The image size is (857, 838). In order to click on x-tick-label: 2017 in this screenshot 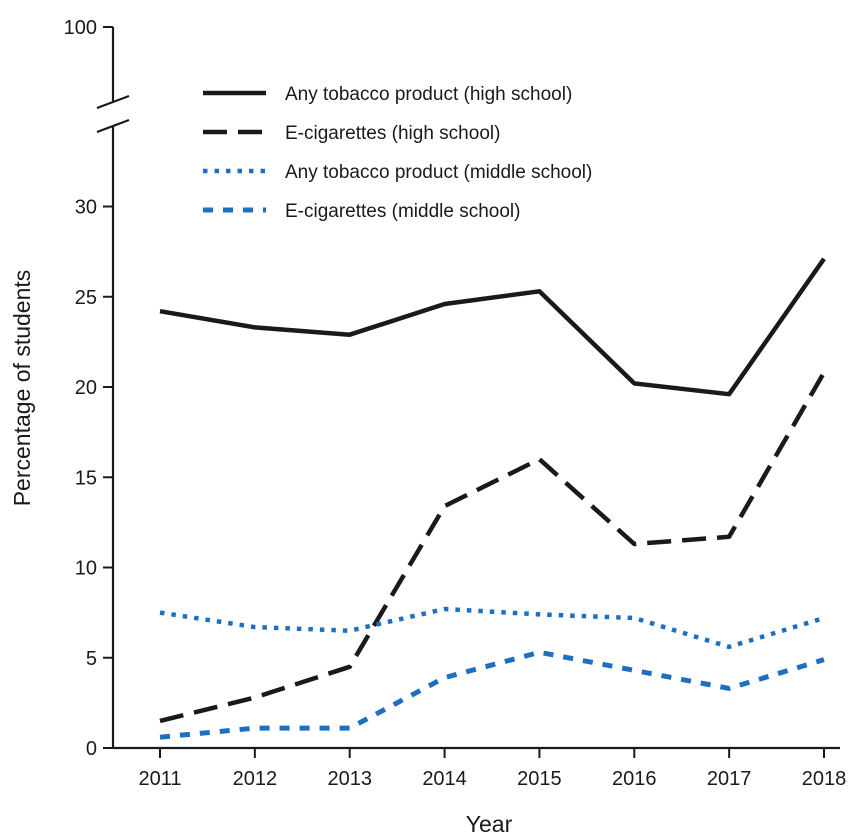, I will do `click(729, 779)`.